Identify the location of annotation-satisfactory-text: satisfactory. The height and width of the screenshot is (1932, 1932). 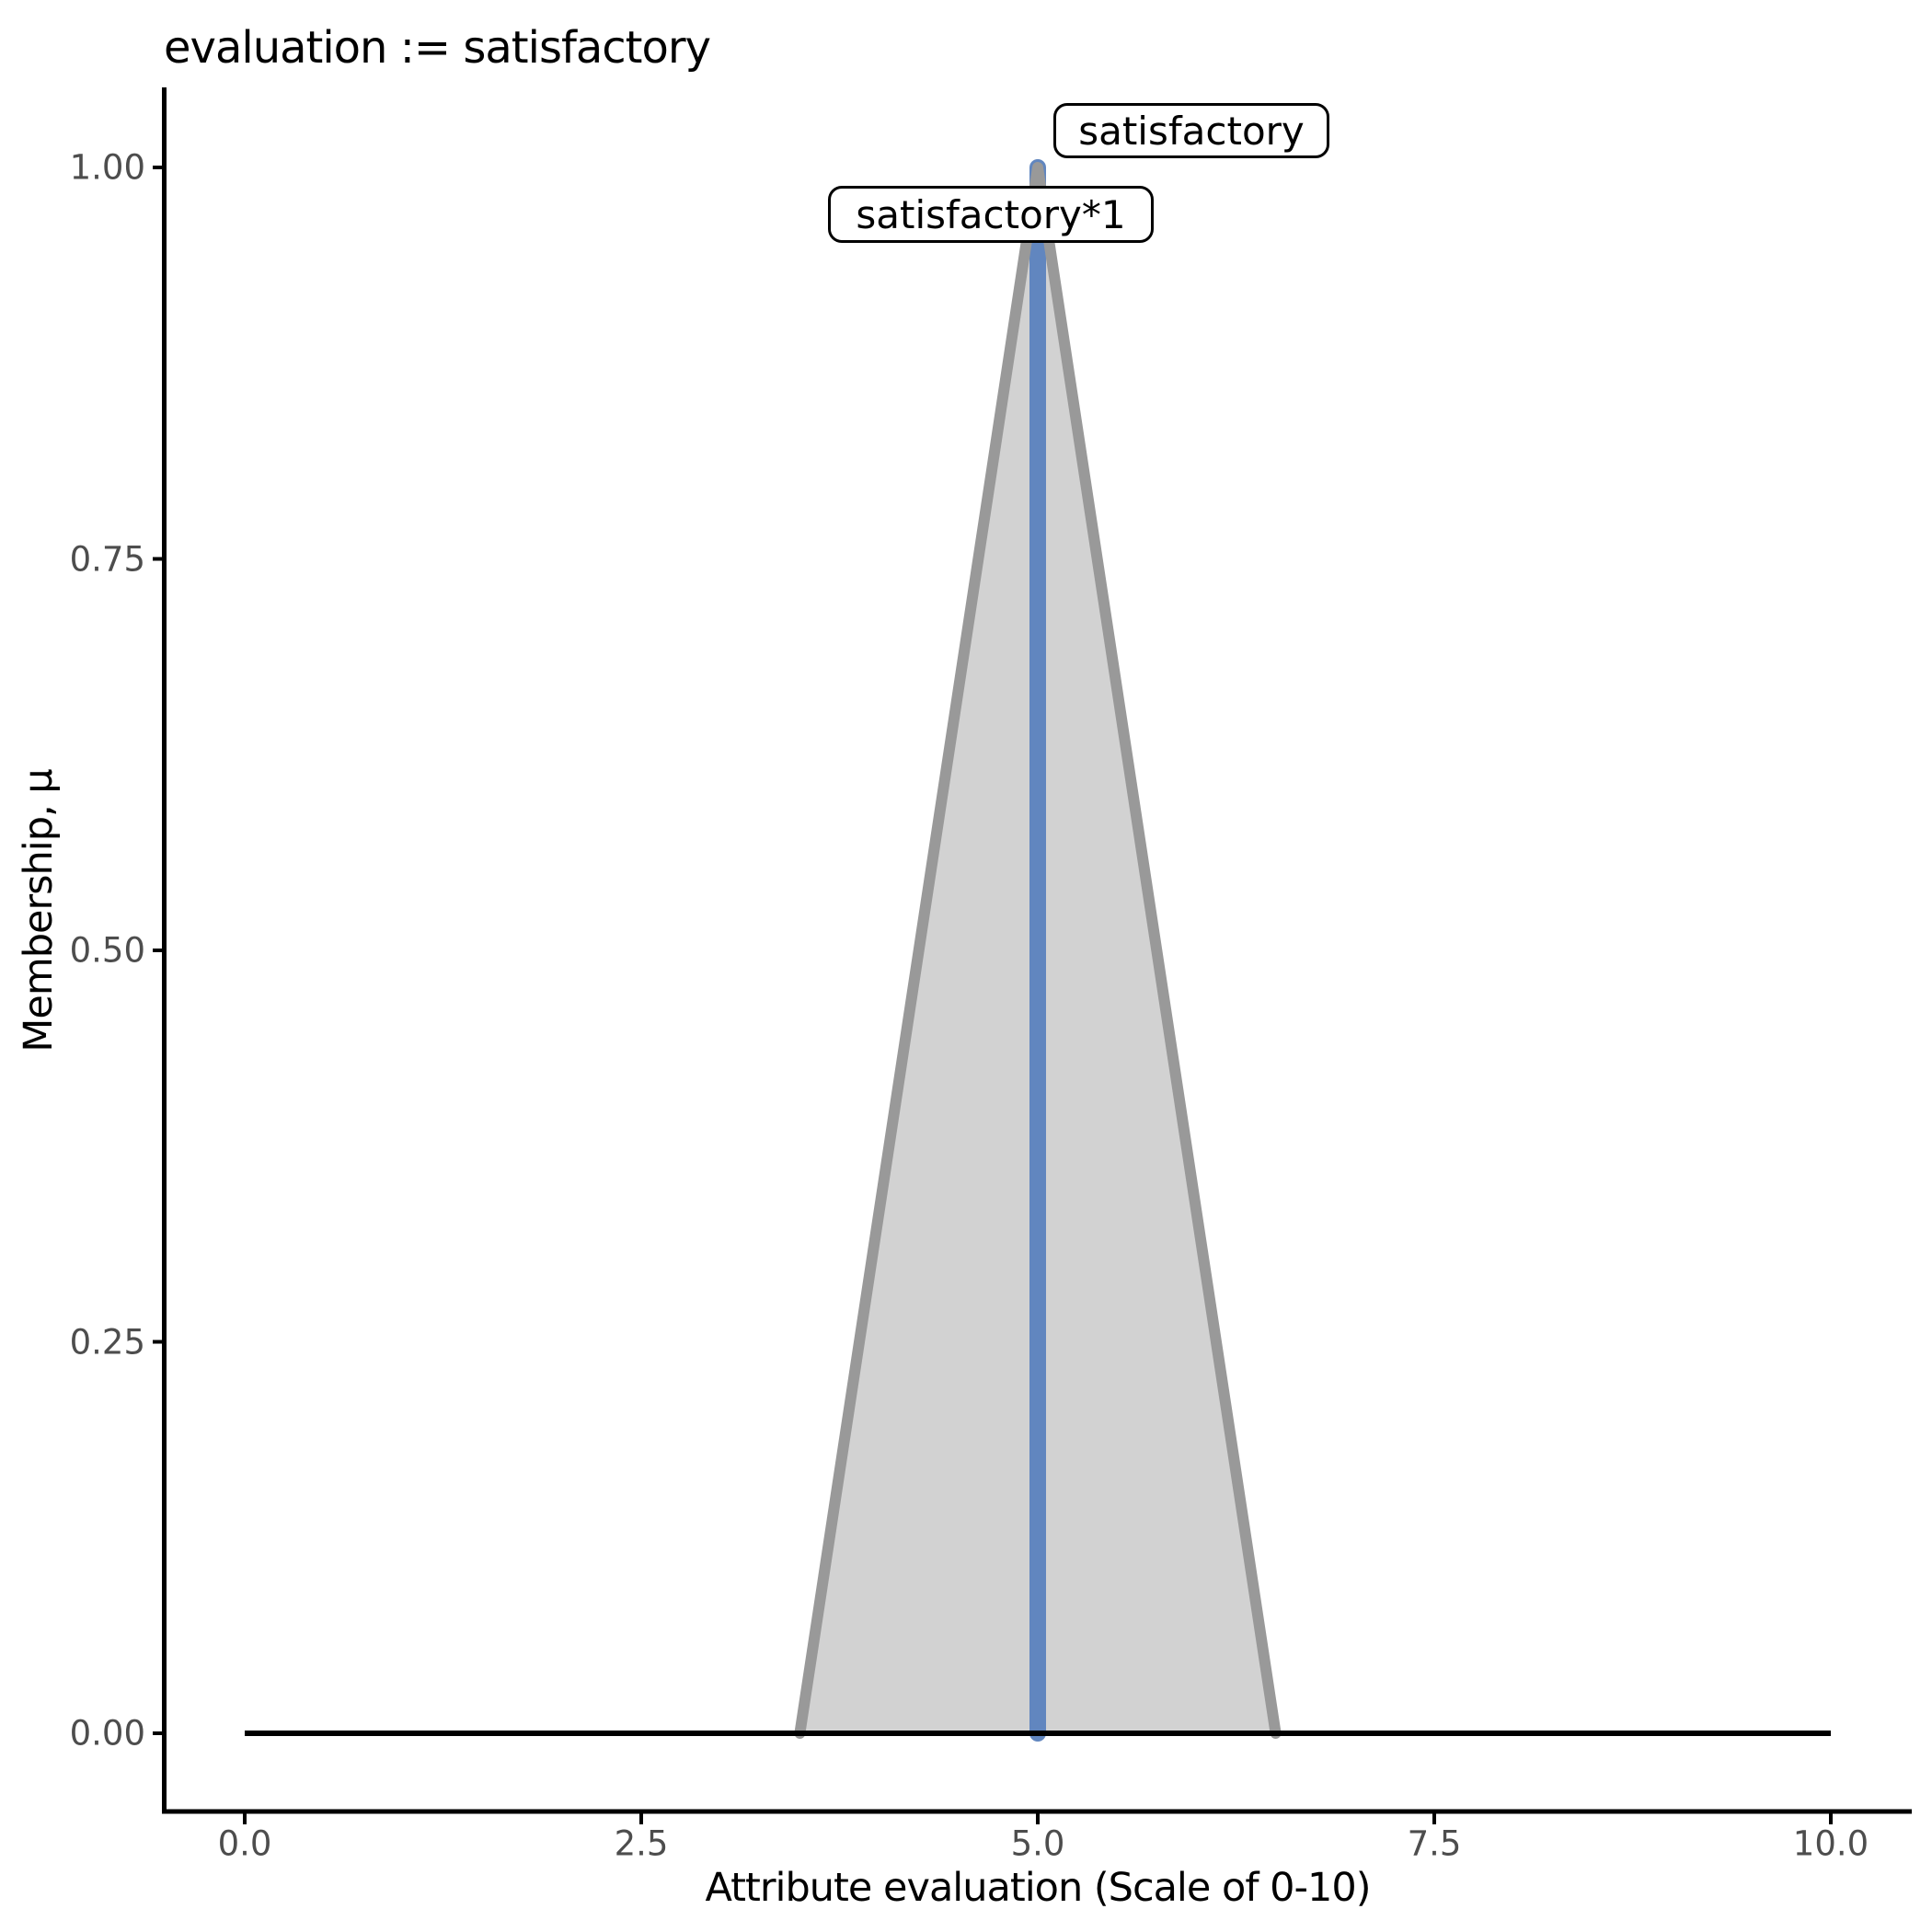
(1191, 131).